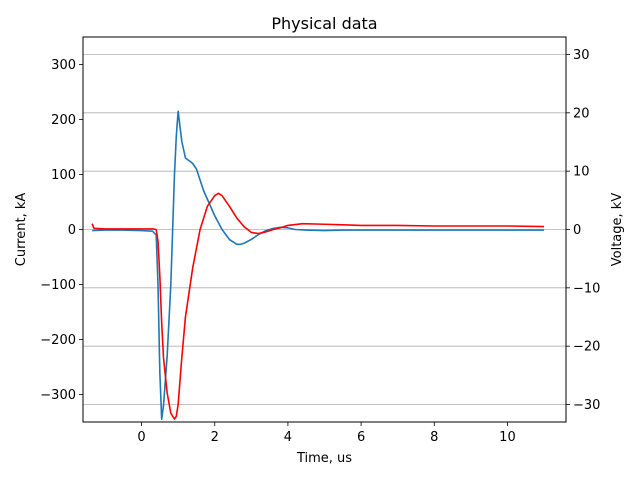 This screenshot has height=480, width=640. Describe the element at coordinates (141, 437) in the screenshot. I see `x-tick-label: 0` at that location.